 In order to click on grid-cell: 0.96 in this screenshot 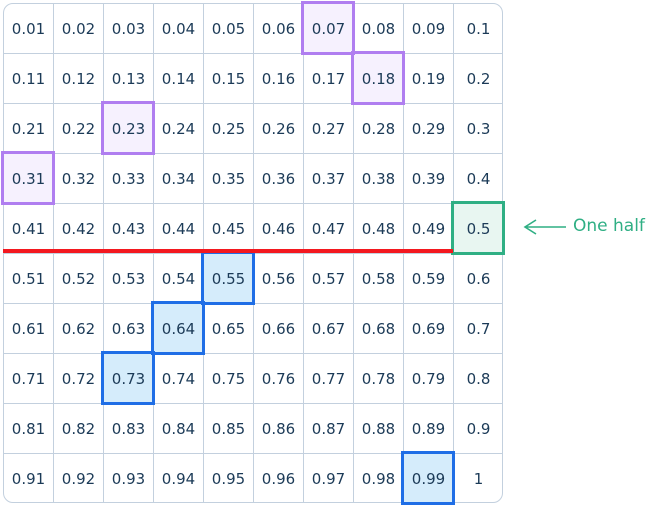, I will do `click(279, 478)`.